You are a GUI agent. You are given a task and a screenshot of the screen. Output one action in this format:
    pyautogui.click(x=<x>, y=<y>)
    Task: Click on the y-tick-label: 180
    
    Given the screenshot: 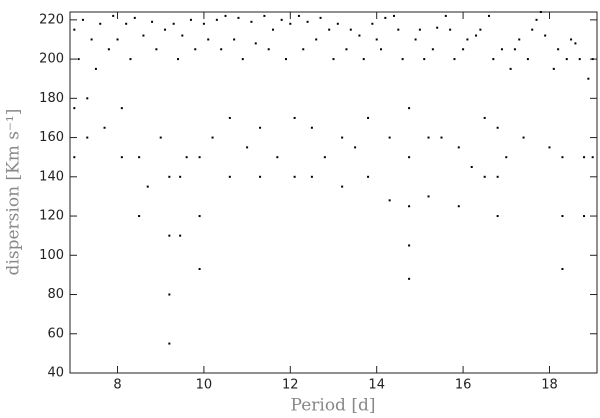 What is the action you would take?
    pyautogui.click(x=51, y=98)
    